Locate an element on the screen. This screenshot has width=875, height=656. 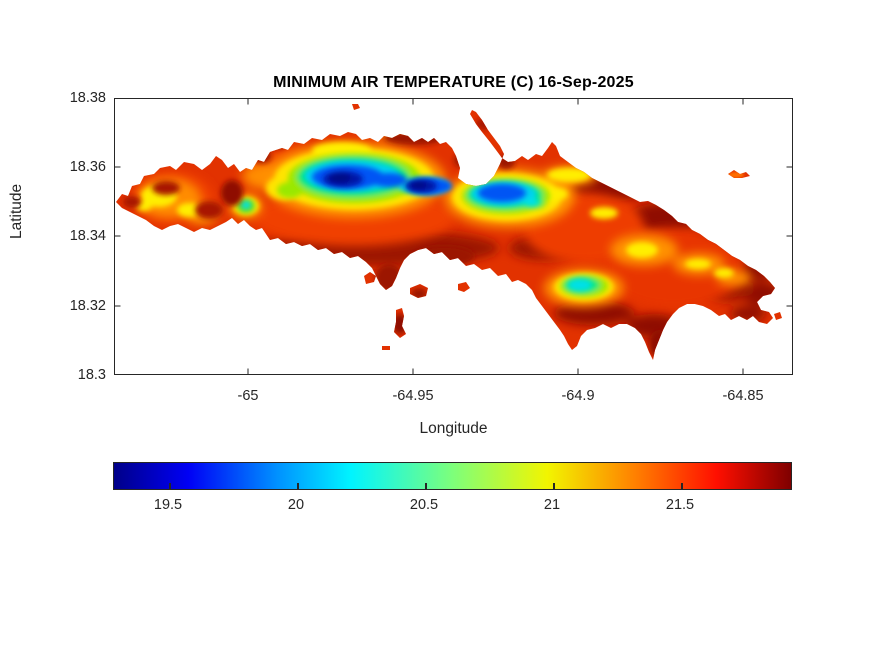
x-tick-label: -65 is located at coordinates (248, 396).